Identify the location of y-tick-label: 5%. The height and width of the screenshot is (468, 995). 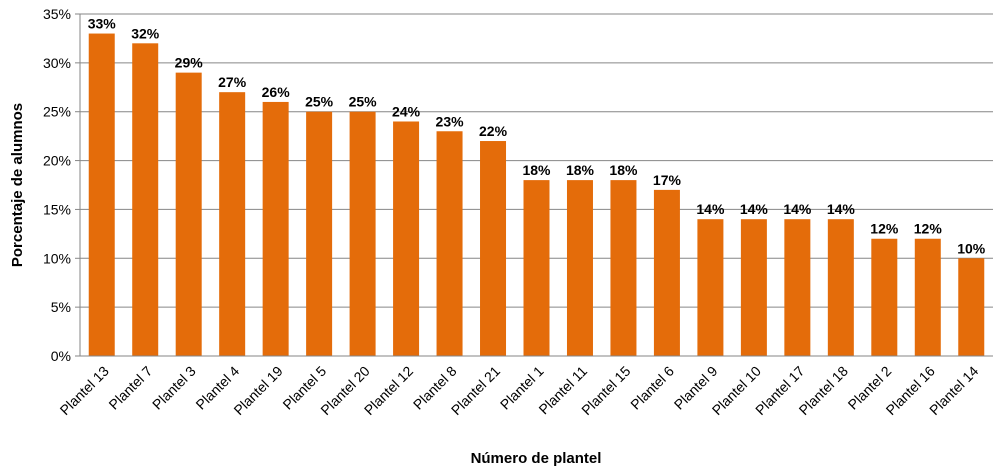
(61, 307).